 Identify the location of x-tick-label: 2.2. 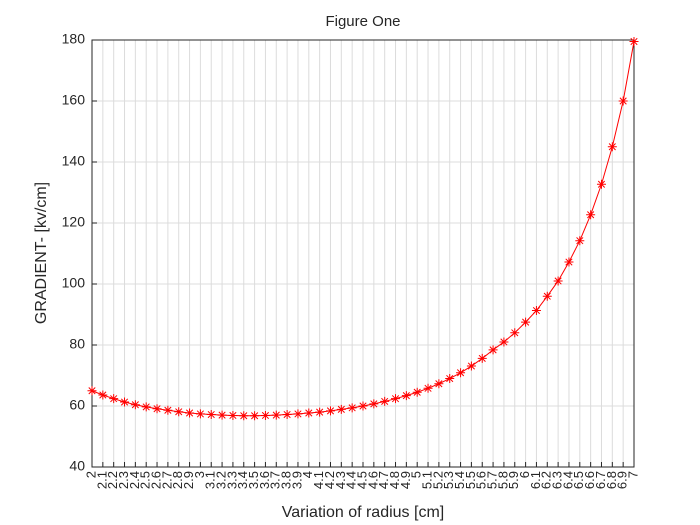
(112, 480).